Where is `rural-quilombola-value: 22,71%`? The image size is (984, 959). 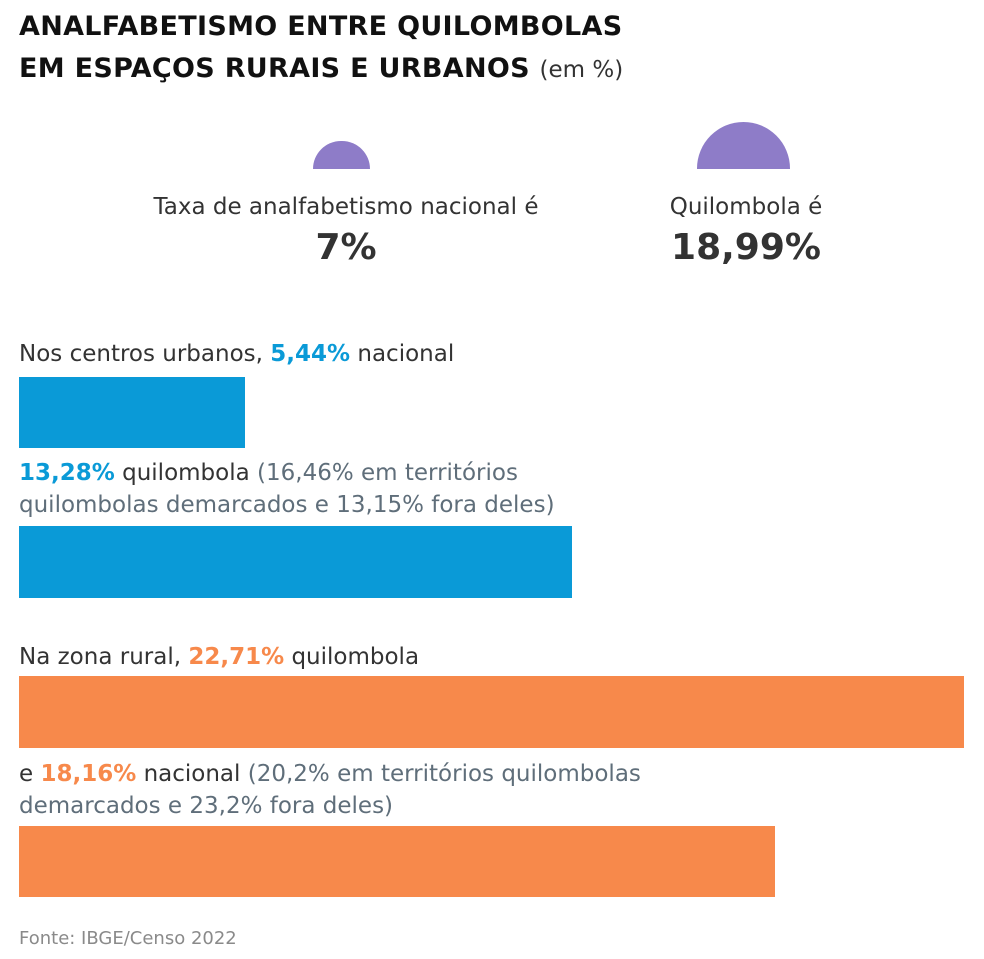
rural-quilombola-value: 22,71% is located at coordinates (236, 657).